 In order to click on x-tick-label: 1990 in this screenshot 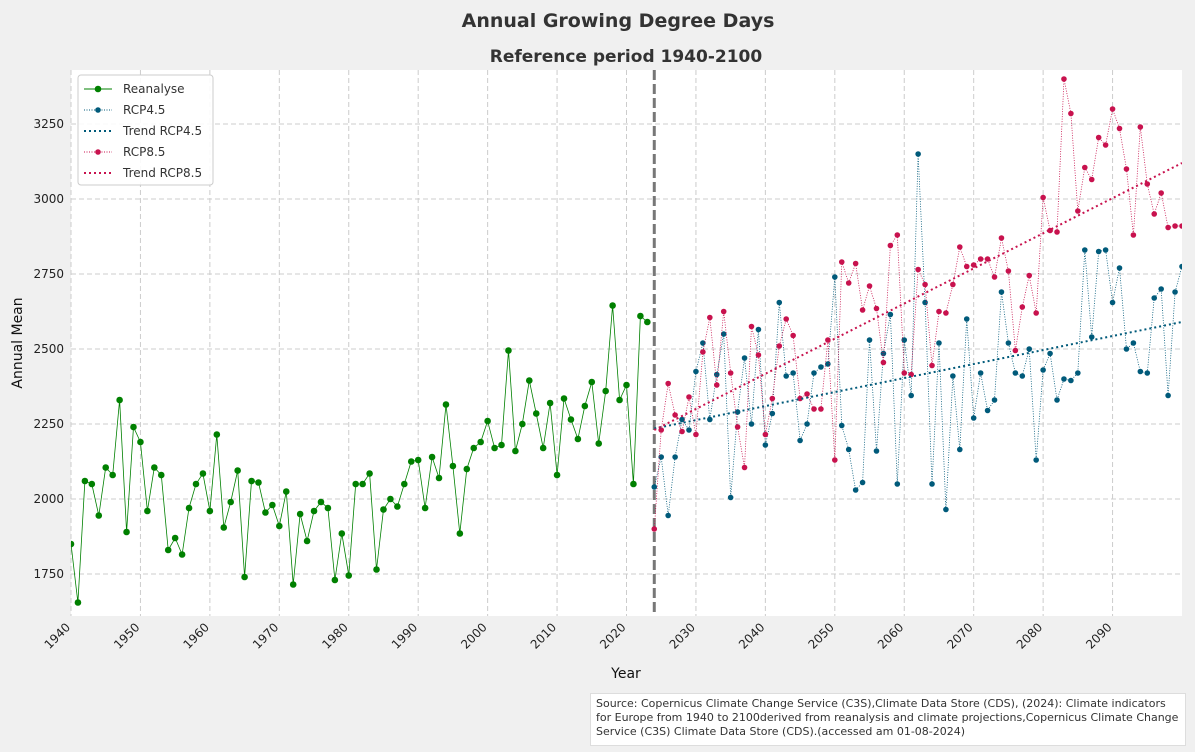, I will do `click(404, 635)`.